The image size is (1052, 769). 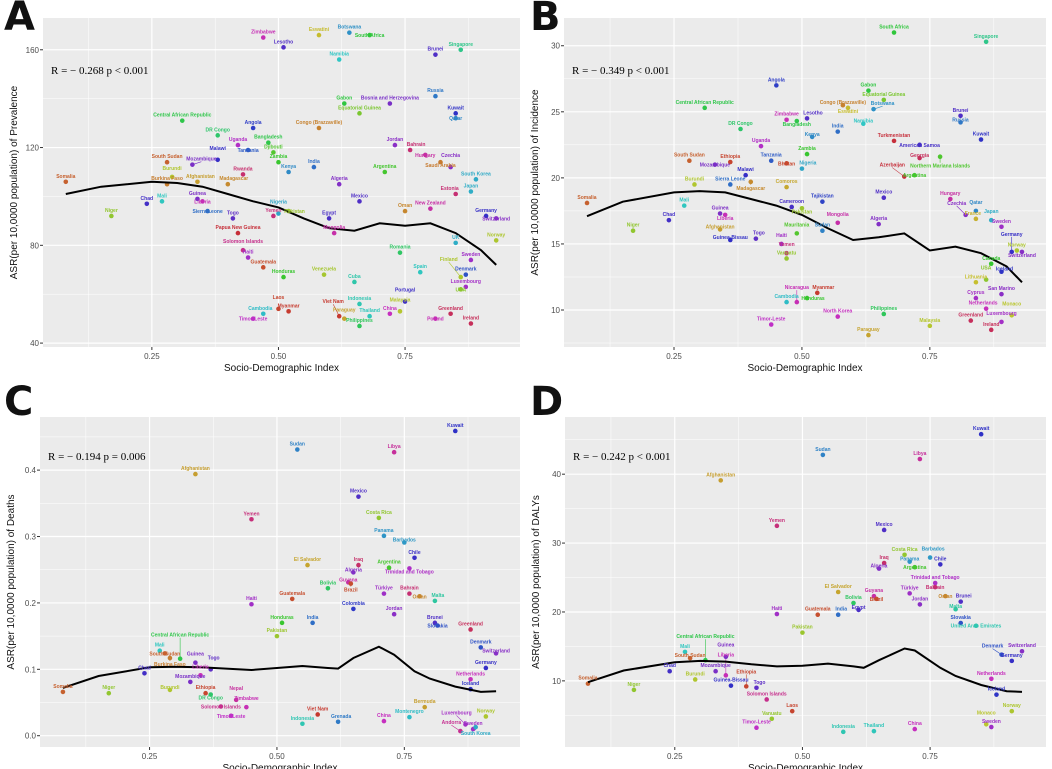 I want to click on point-label: Gabon, so click(x=868, y=86).